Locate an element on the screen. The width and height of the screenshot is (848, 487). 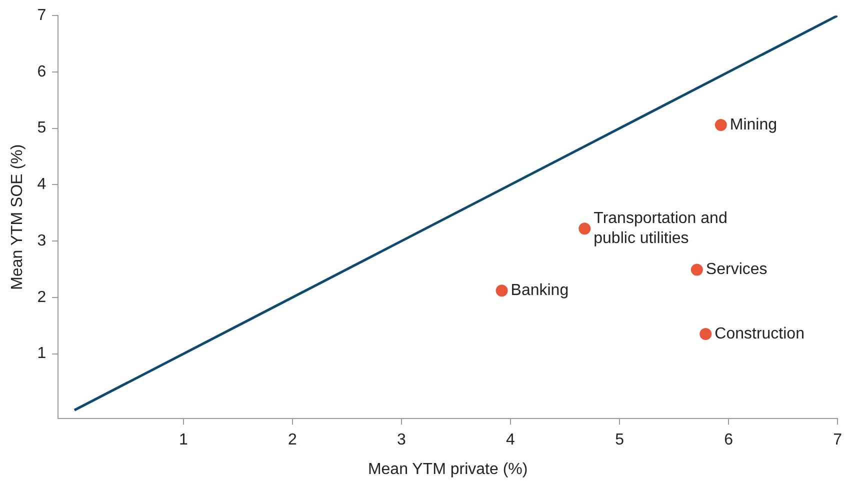
y-tick-label: 1 is located at coordinates (41, 353).